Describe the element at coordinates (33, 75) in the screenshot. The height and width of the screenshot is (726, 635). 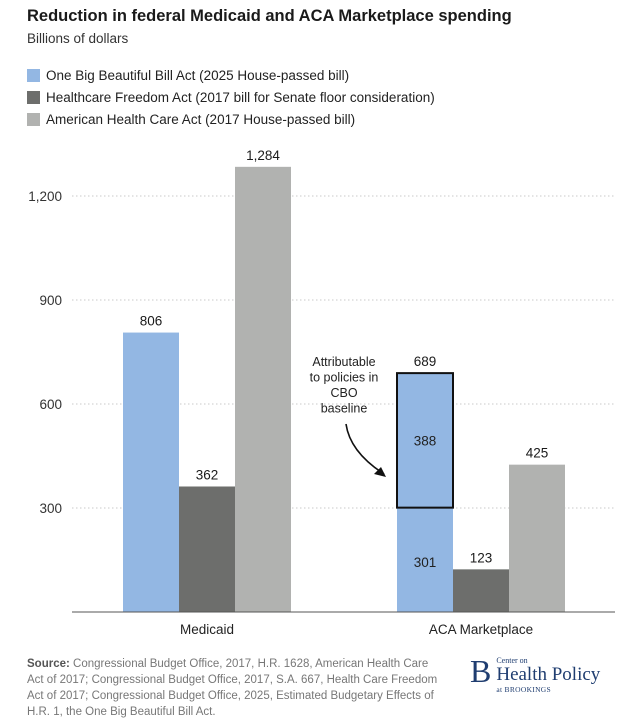
I see `legend-swatch-obbba` at that location.